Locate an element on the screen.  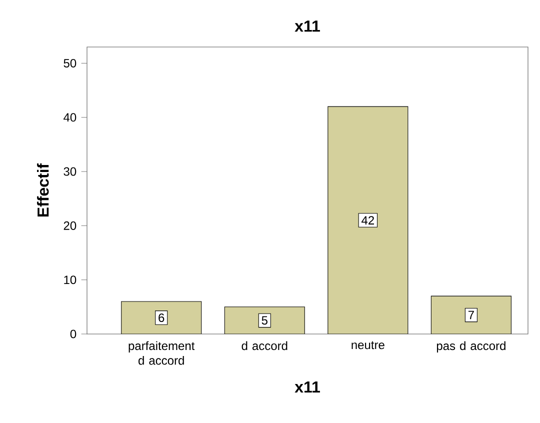
y-tick-label: 40 is located at coordinates (70, 117).